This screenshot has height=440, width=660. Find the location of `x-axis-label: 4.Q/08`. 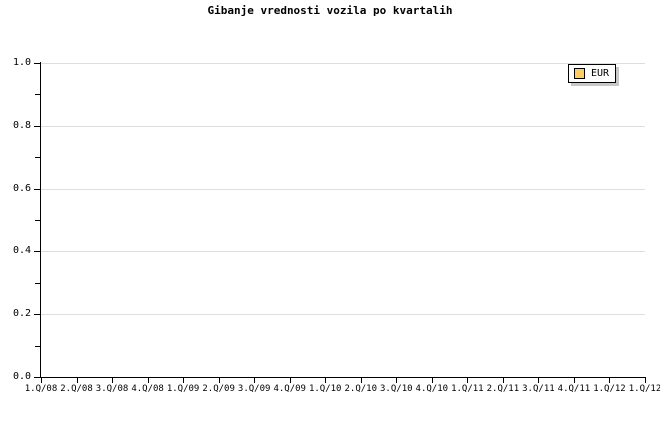

x-axis-label: 4.Q/08 is located at coordinates (147, 389).